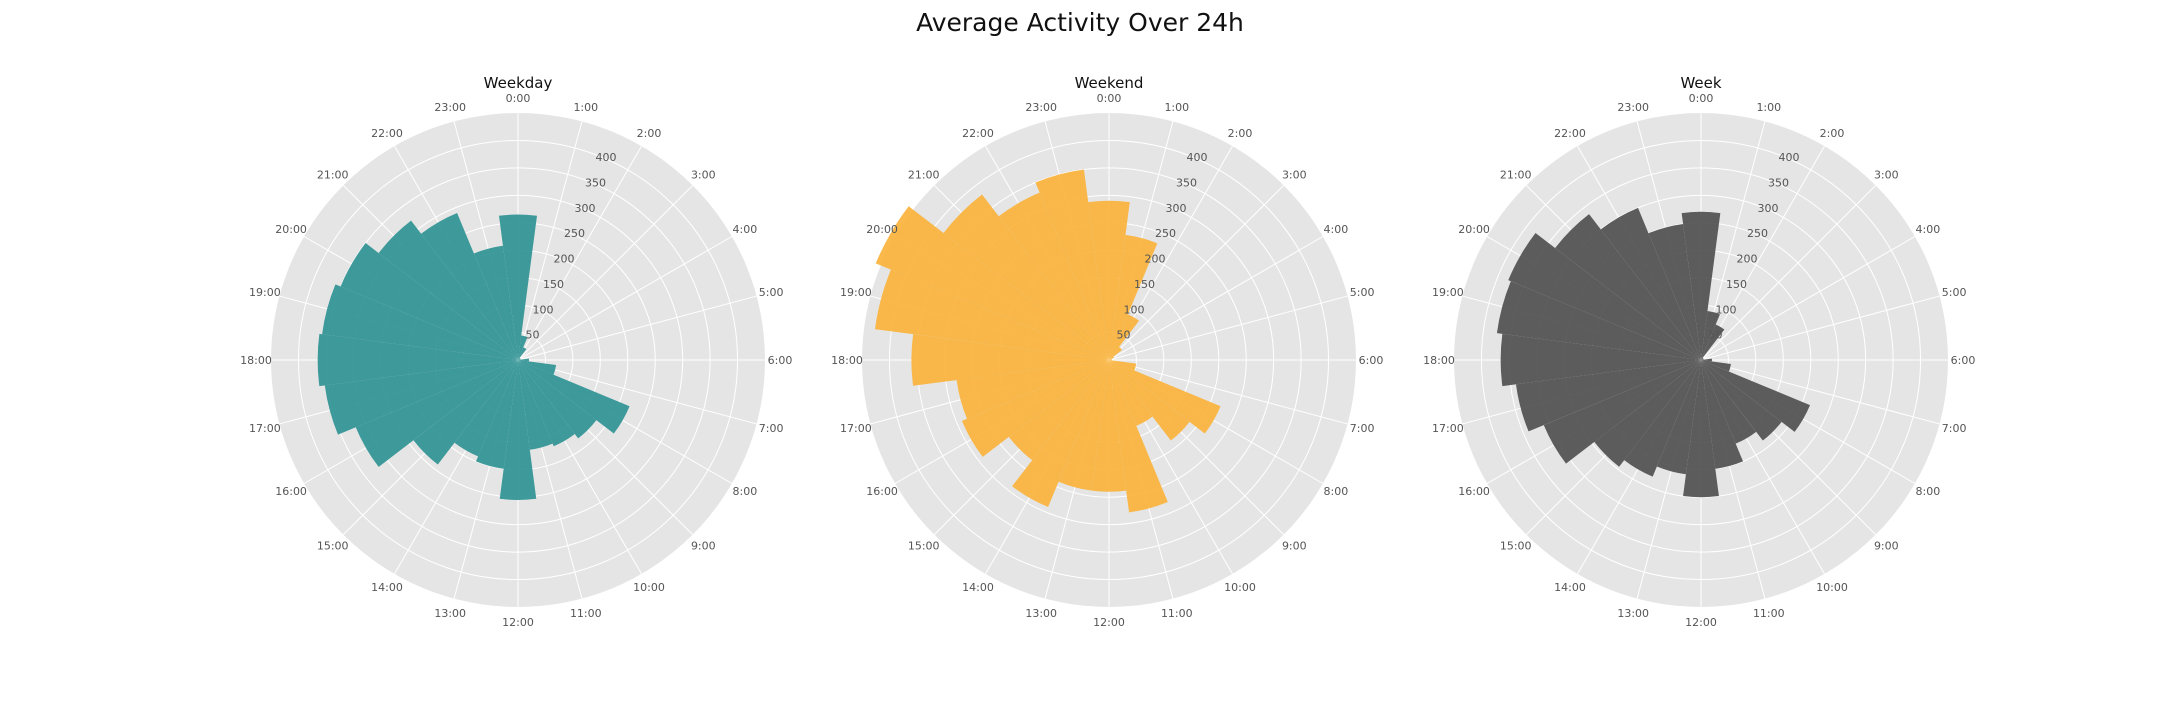 This screenshot has height=720, width=2160. What do you see at coordinates (1448, 428) in the screenshot?
I see `hour-tick-label: 17:00` at bounding box center [1448, 428].